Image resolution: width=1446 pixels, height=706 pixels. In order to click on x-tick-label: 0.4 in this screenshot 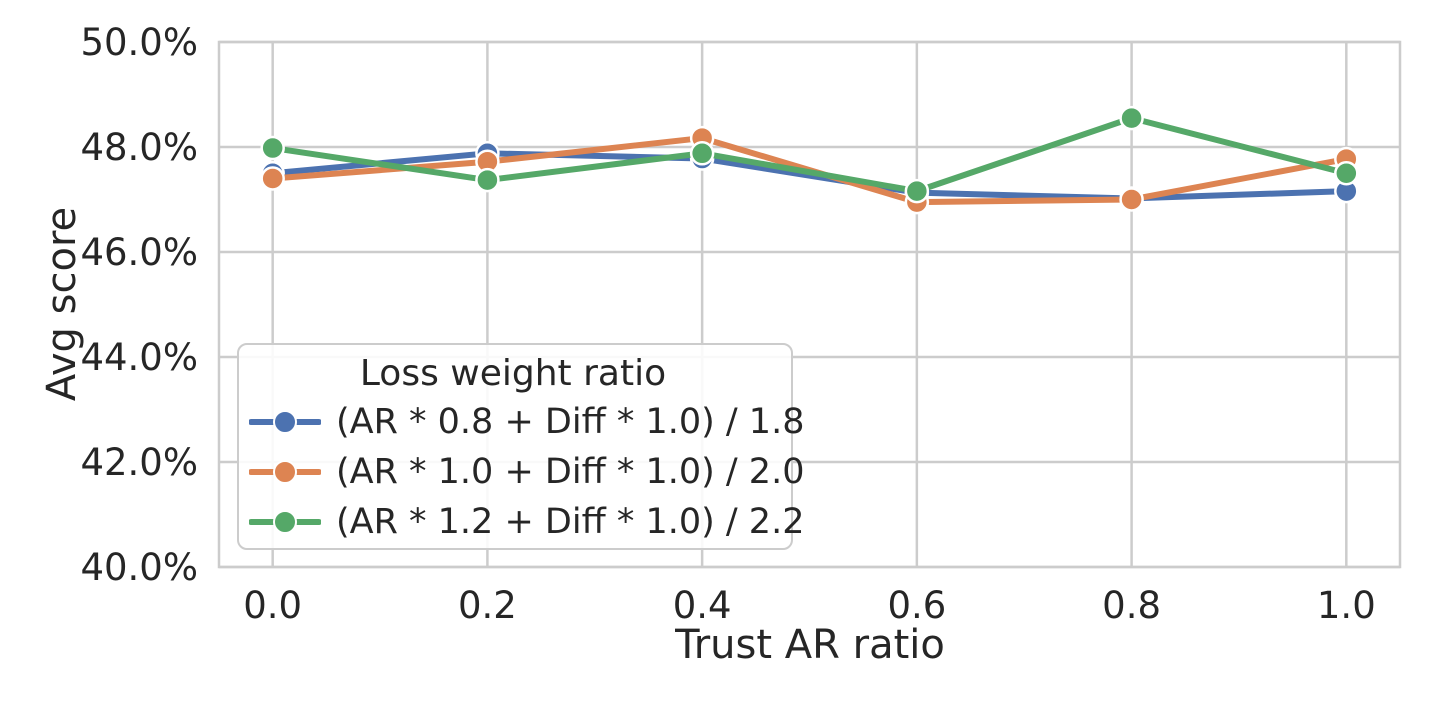, I will do `click(702, 605)`.